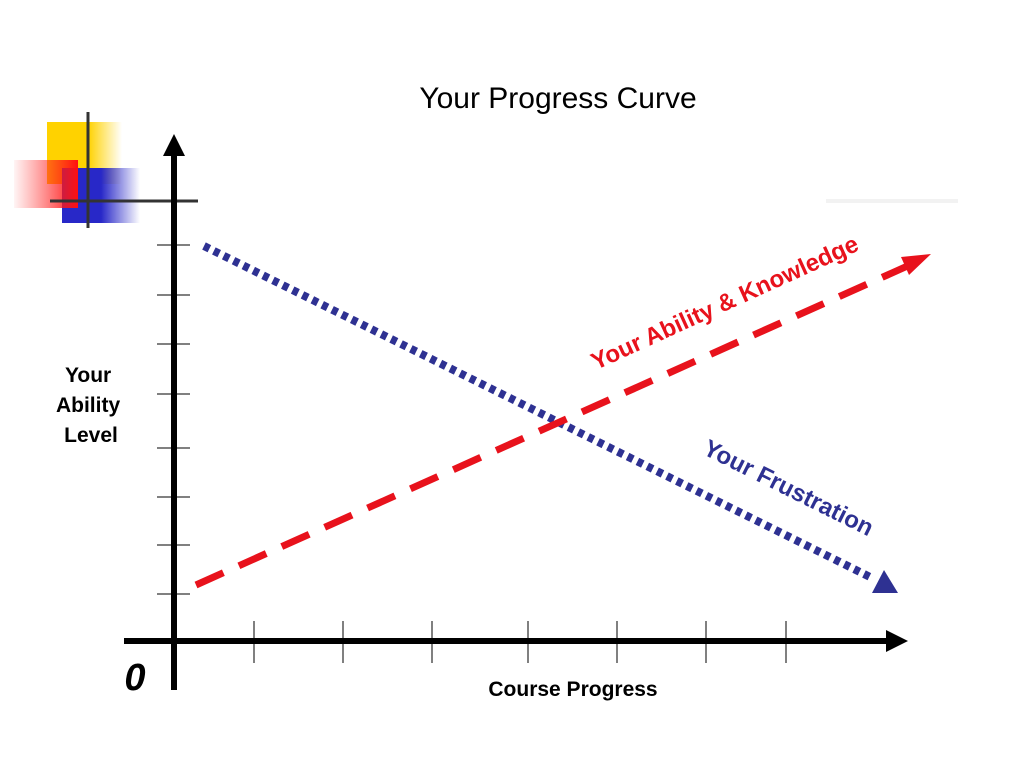 The height and width of the screenshot is (768, 1024). Describe the element at coordinates (91, 435) in the screenshot. I see `y-axis-label-line-3: Level` at that location.